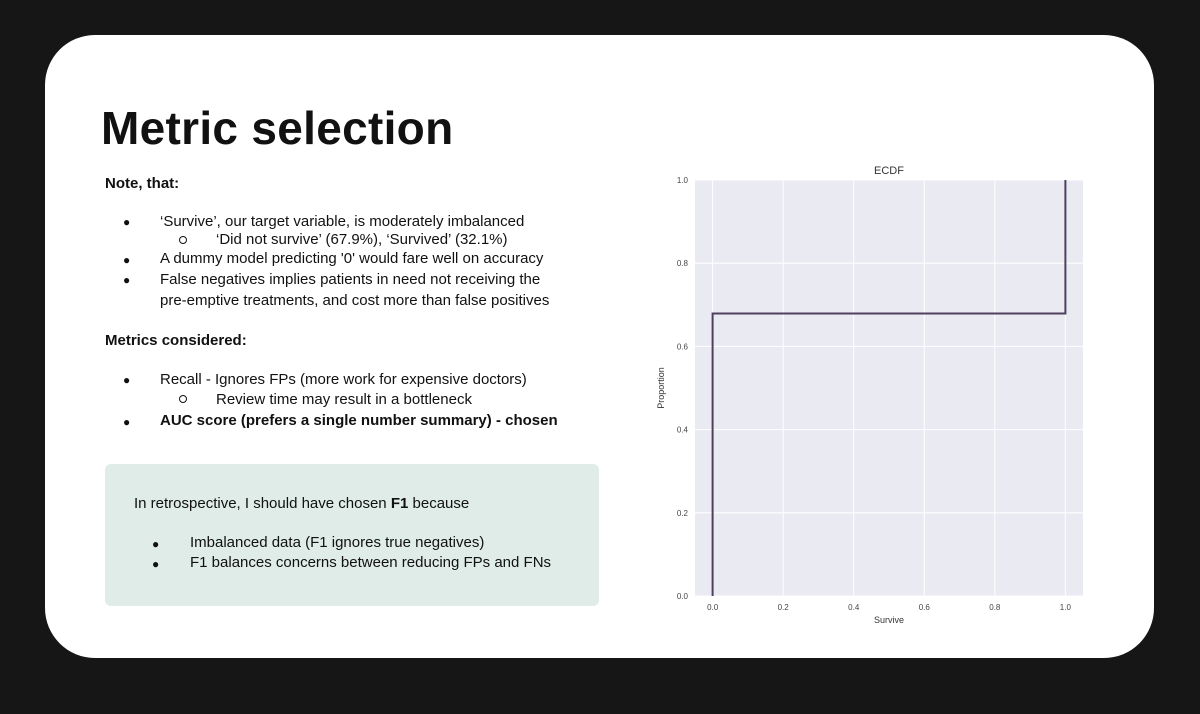 This screenshot has width=1200, height=714. Describe the element at coordinates (683, 513) in the screenshot. I see `y-tick-label: 0.2` at that location.